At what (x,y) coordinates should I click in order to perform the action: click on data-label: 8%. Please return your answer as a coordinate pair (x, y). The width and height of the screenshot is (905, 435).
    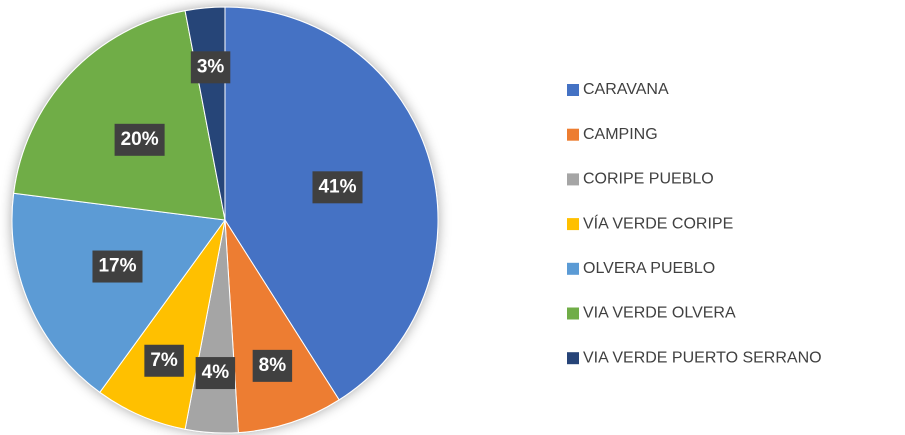
    Looking at the image, I should click on (273, 365).